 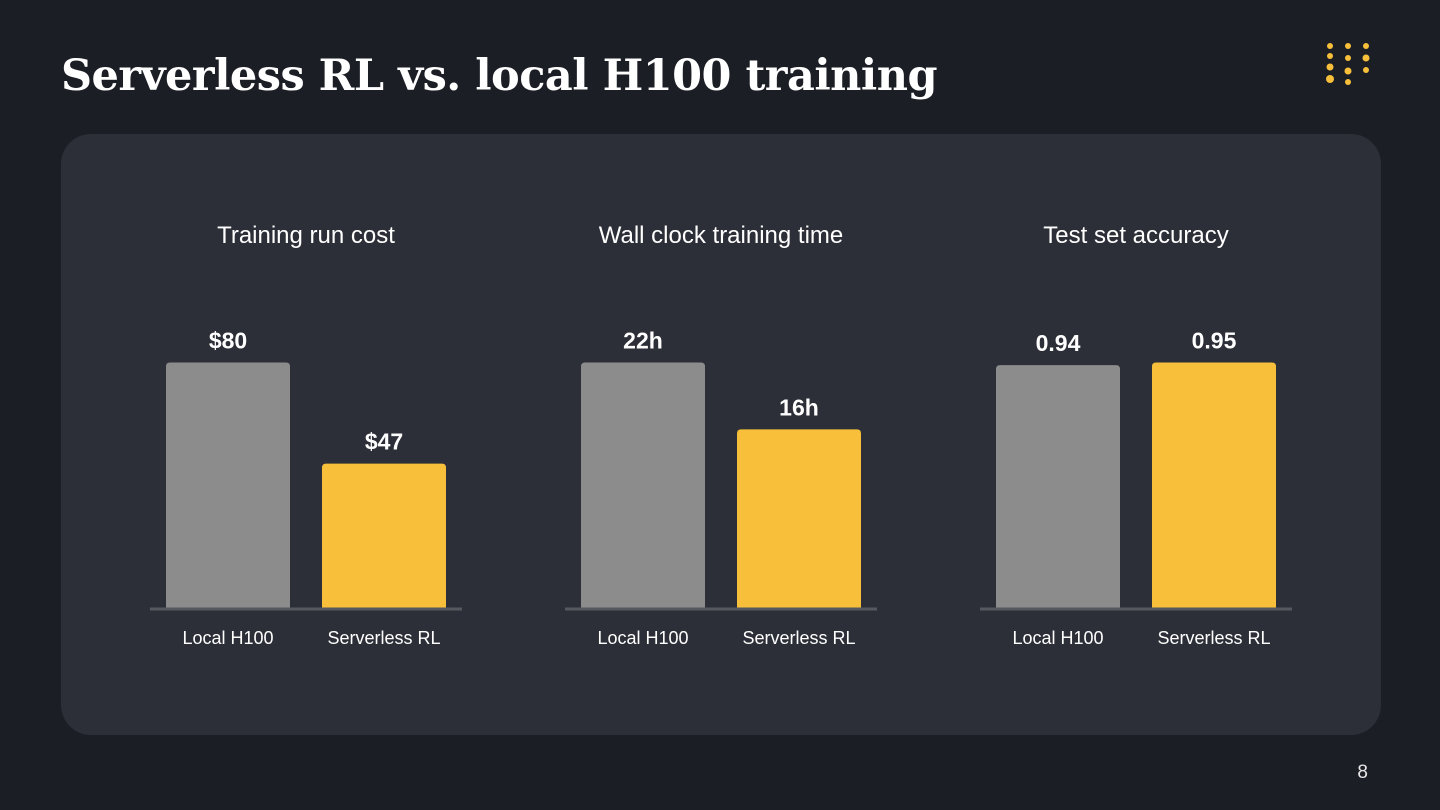 I want to click on slide-title: Serverless RL vs. local H100 training, so click(x=499, y=76).